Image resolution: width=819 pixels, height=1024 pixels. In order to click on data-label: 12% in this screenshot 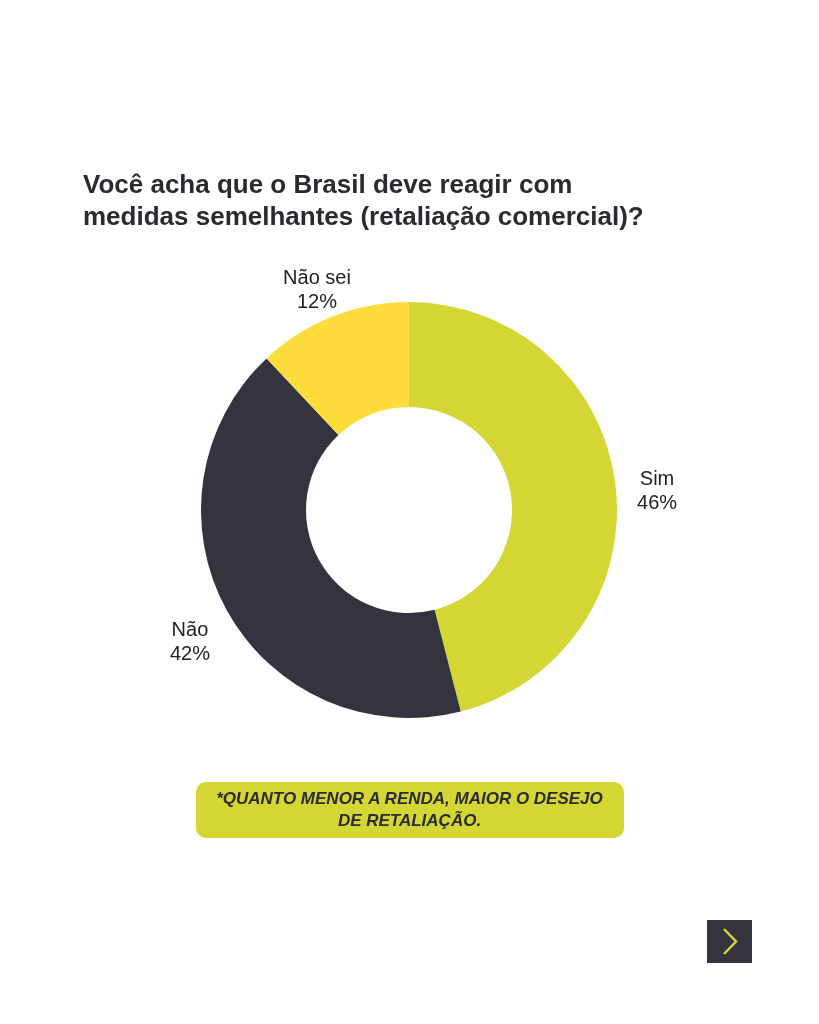, I will do `click(317, 300)`.